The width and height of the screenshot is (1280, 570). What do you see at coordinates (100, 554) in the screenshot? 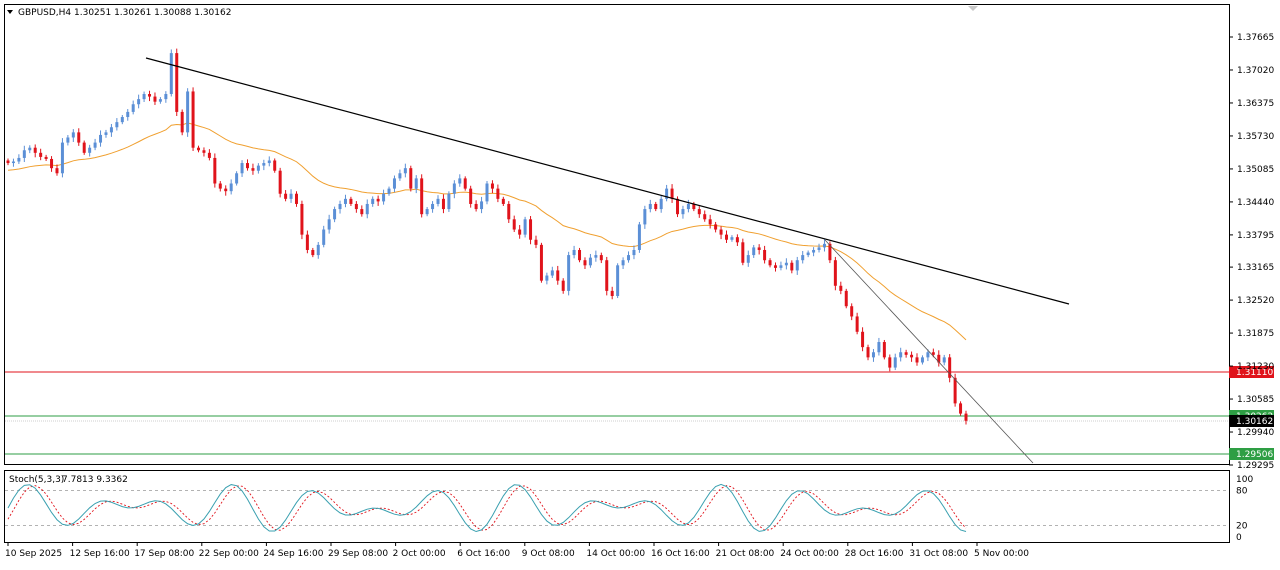
I see `time-tick-label: 12 Sep 16:00` at bounding box center [100, 554].